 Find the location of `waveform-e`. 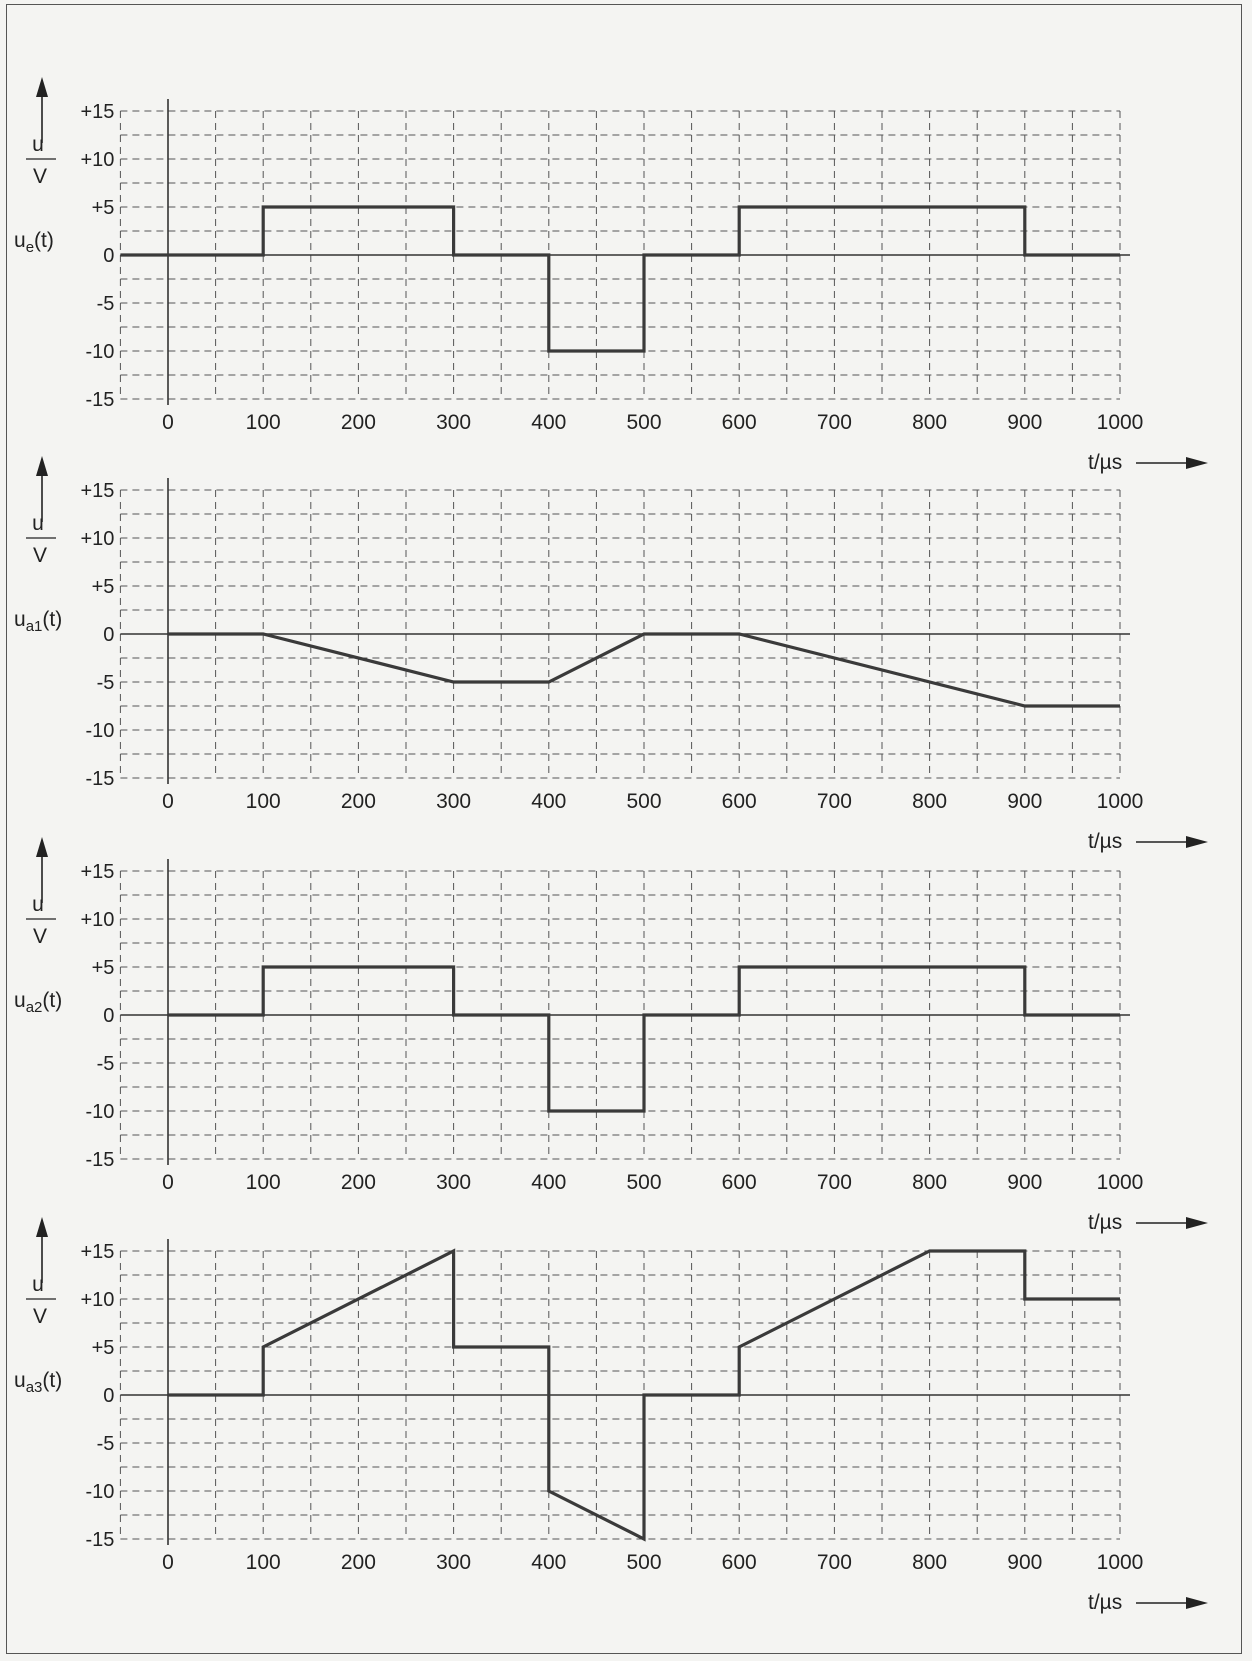

waveform-e is located at coordinates (620, 279).